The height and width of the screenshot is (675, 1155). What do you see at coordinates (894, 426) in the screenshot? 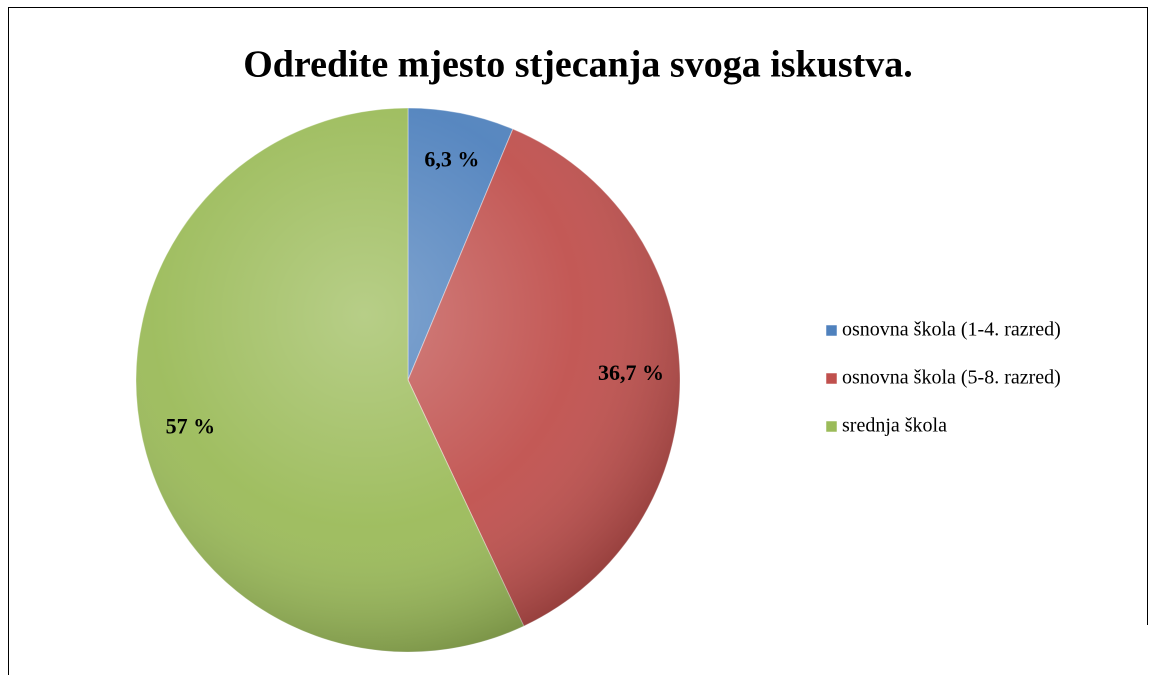
I see `legend-label: srednja škola` at bounding box center [894, 426].